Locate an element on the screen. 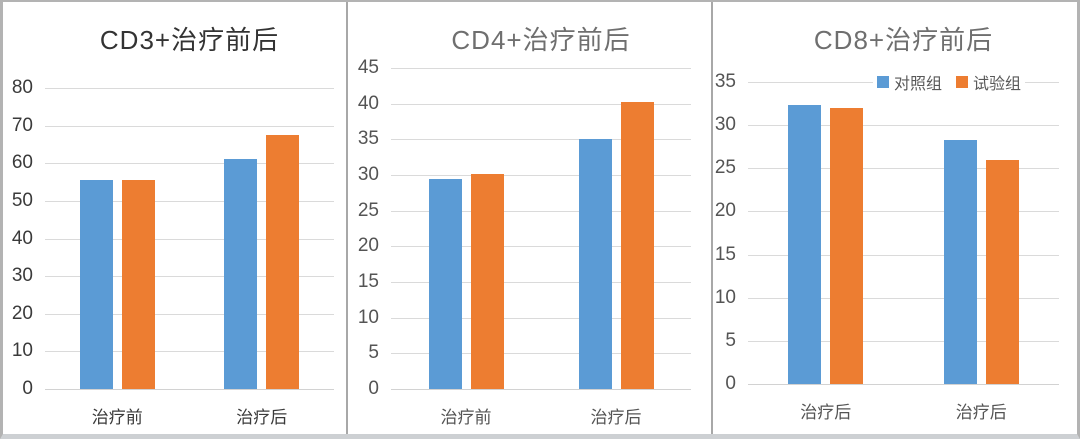 Image resolution: width=1080 pixels, height=439 pixels. y-tick-label: 50 is located at coordinates (22, 200).